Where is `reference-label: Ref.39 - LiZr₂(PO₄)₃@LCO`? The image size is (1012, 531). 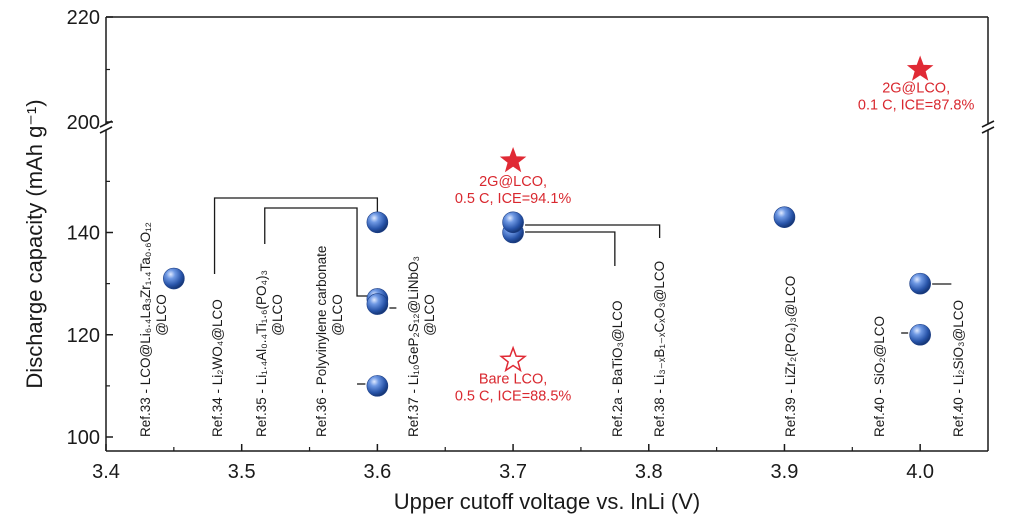
reference-label: Ref.39 - LiZr₂(PO₄)₃@LCO is located at coordinates (790, 356).